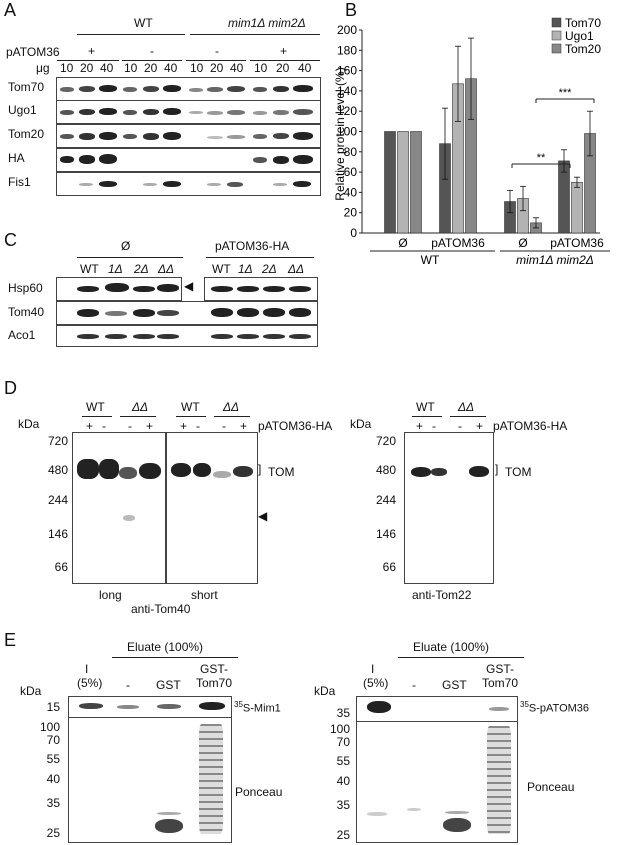 This screenshot has height=845, width=617. Describe the element at coordinates (577, 243) in the screenshot. I see `x-category-label: pATOM36` at that location.